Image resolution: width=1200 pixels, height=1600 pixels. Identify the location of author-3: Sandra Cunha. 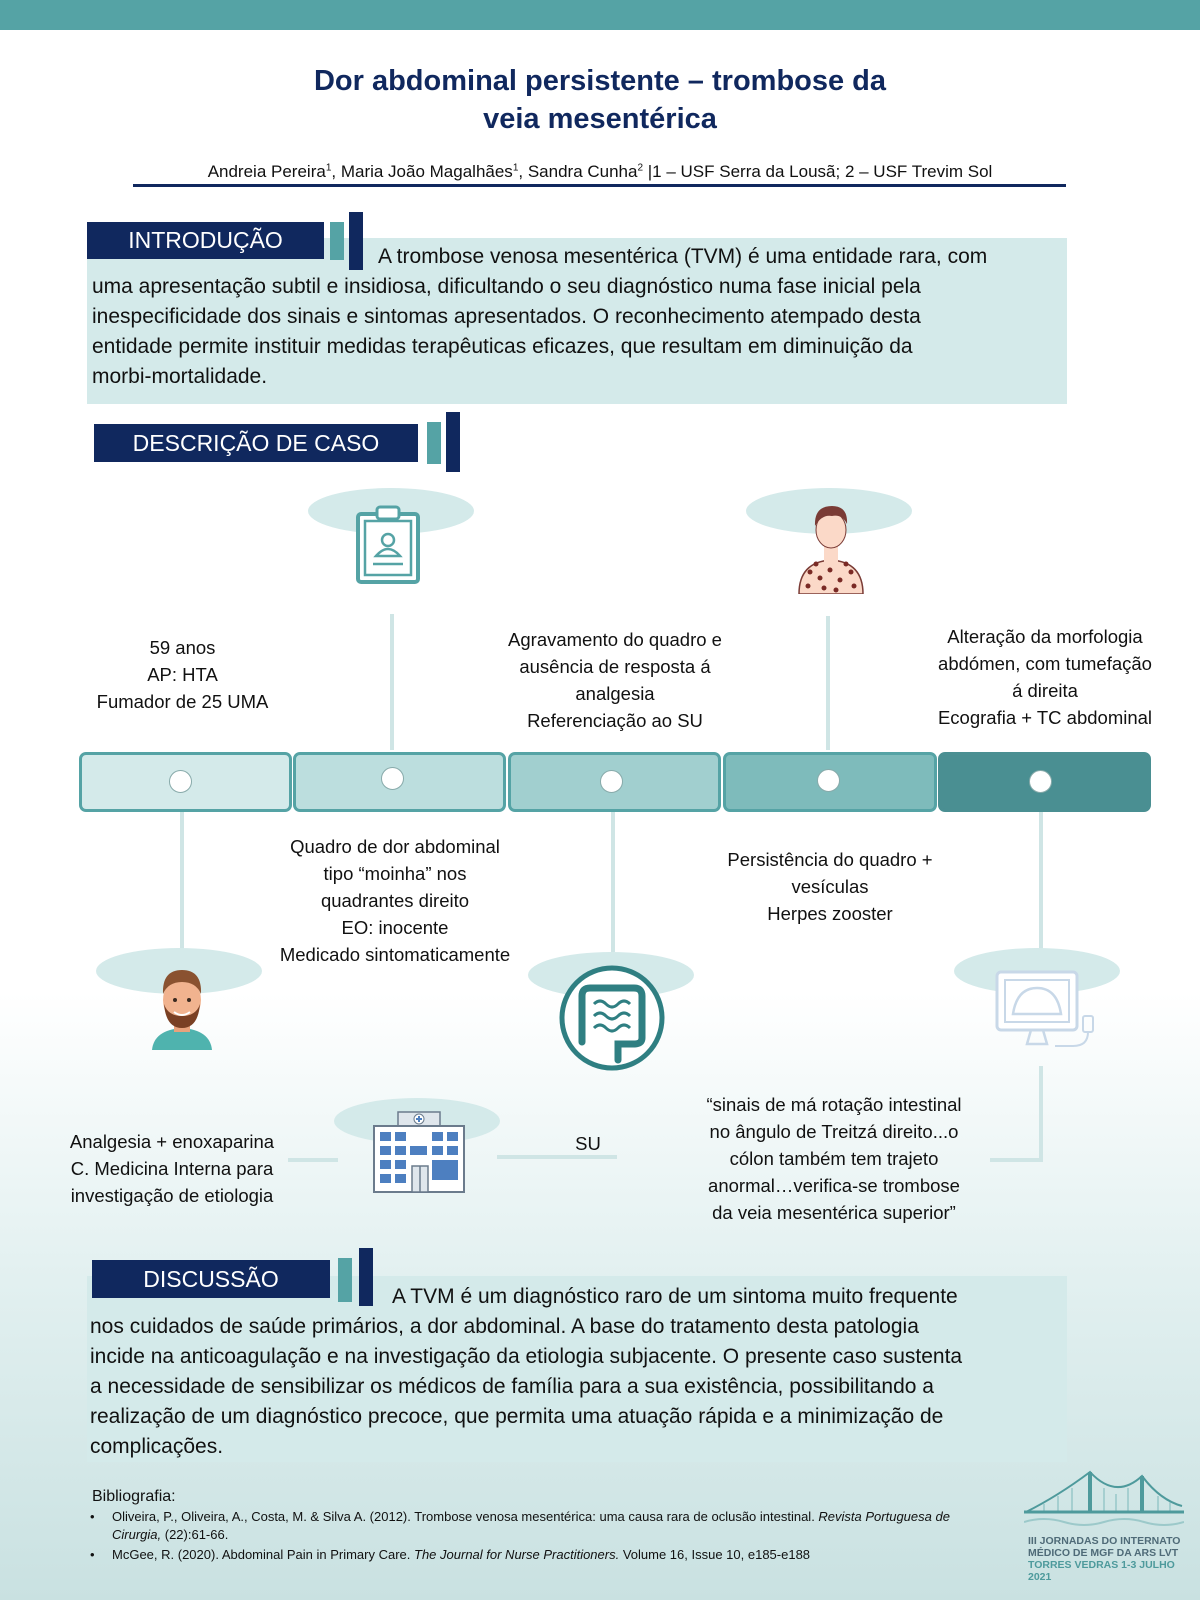
(582, 171).